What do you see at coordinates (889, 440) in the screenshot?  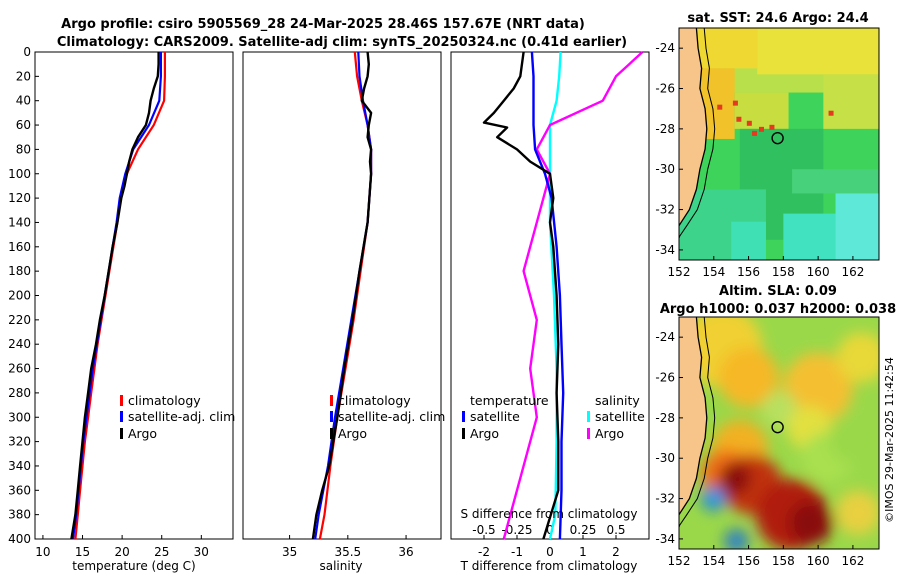 I see `imos-timestamp: ©IMOS 29-Mar-2025 11:42:54` at bounding box center [889, 440].